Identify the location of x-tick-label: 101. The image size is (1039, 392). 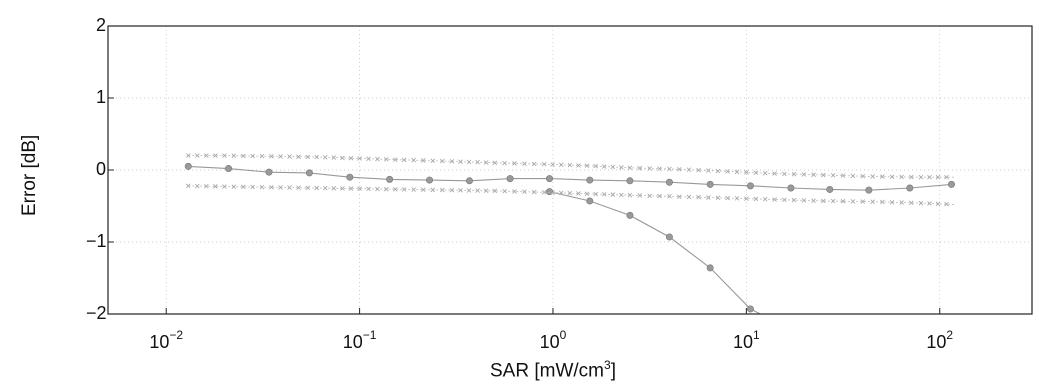
(746, 340).